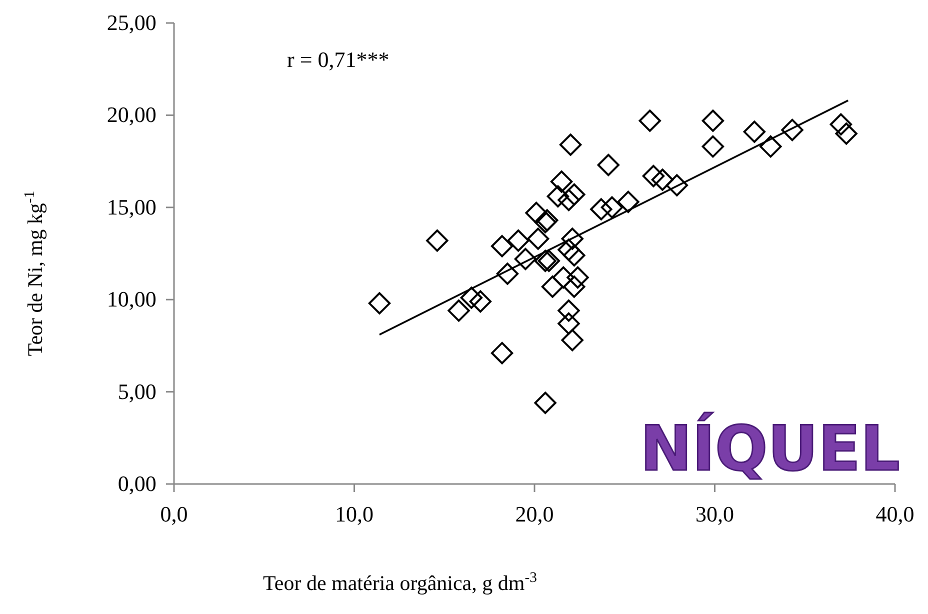 The image size is (928, 614). I want to click on y-tick-label: 10,00, so click(131, 299).